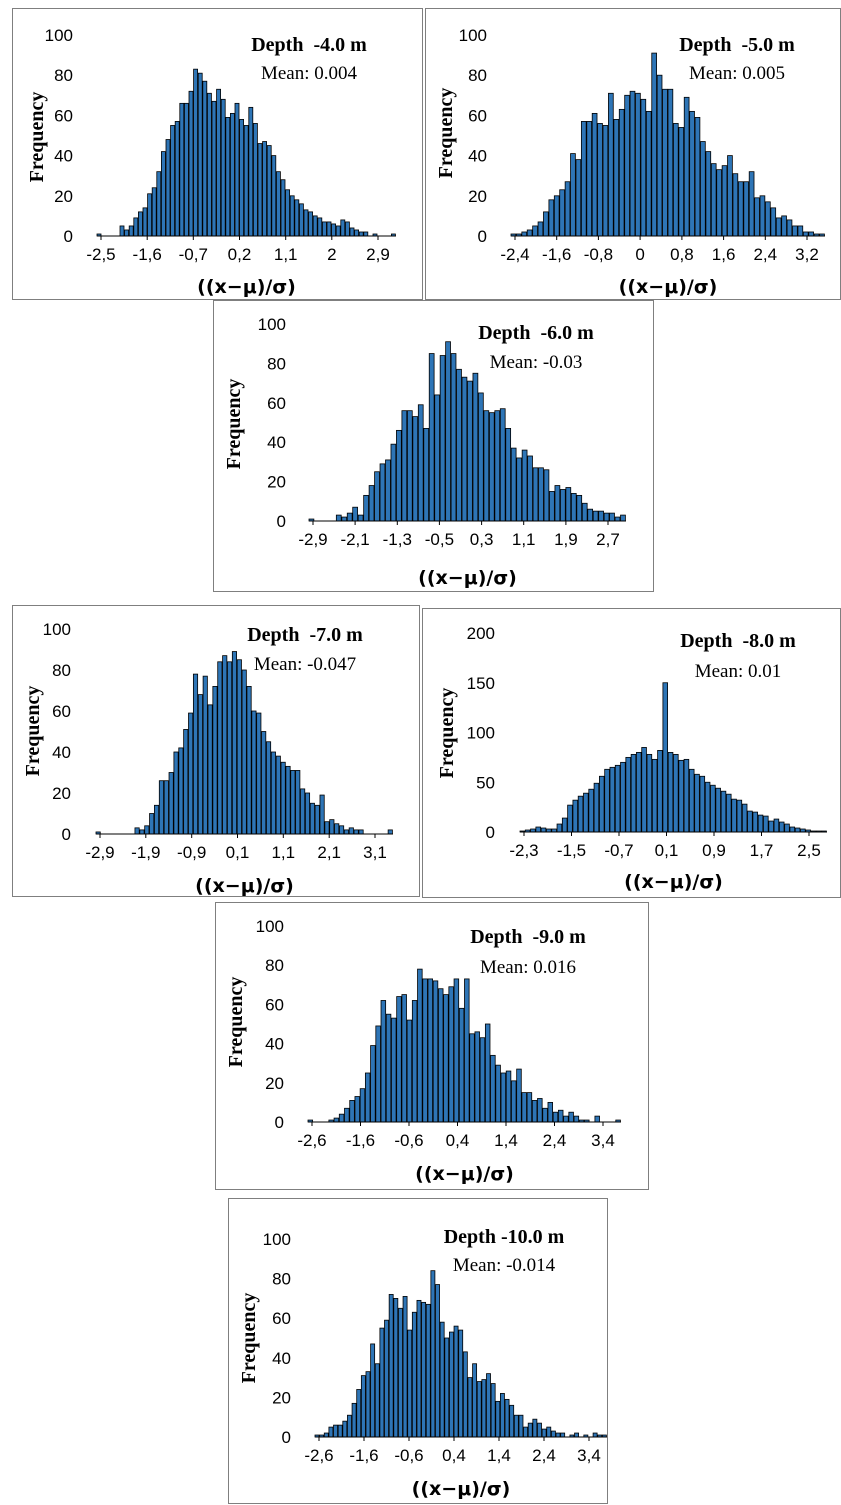 Image resolution: width=841 pixels, height=1505 pixels. Describe the element at coordinates (603, 1140) in the screenshot. I see `x-tick-label: 3,4` at that location.